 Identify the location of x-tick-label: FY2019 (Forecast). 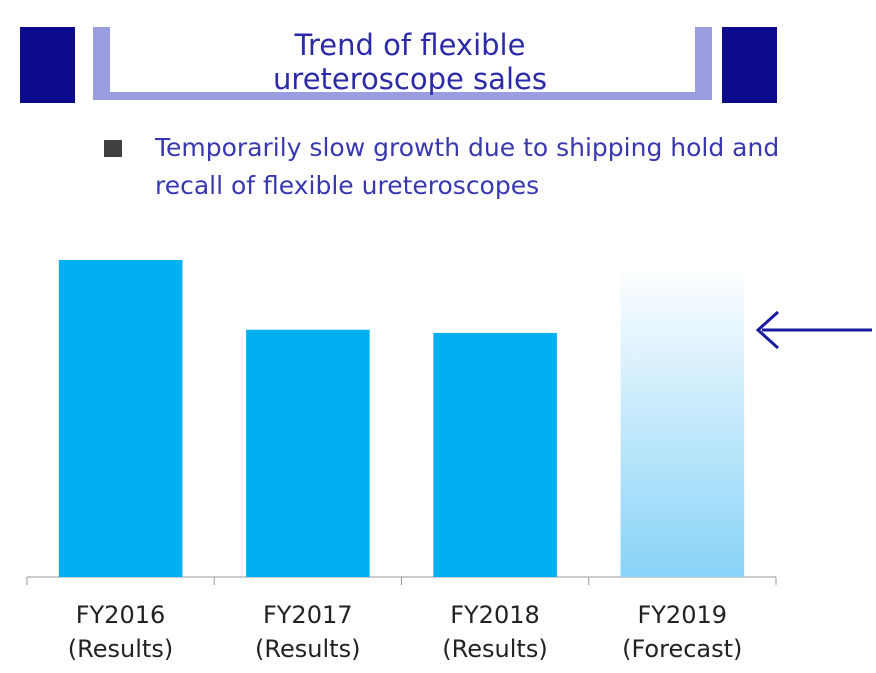
(682, 632).